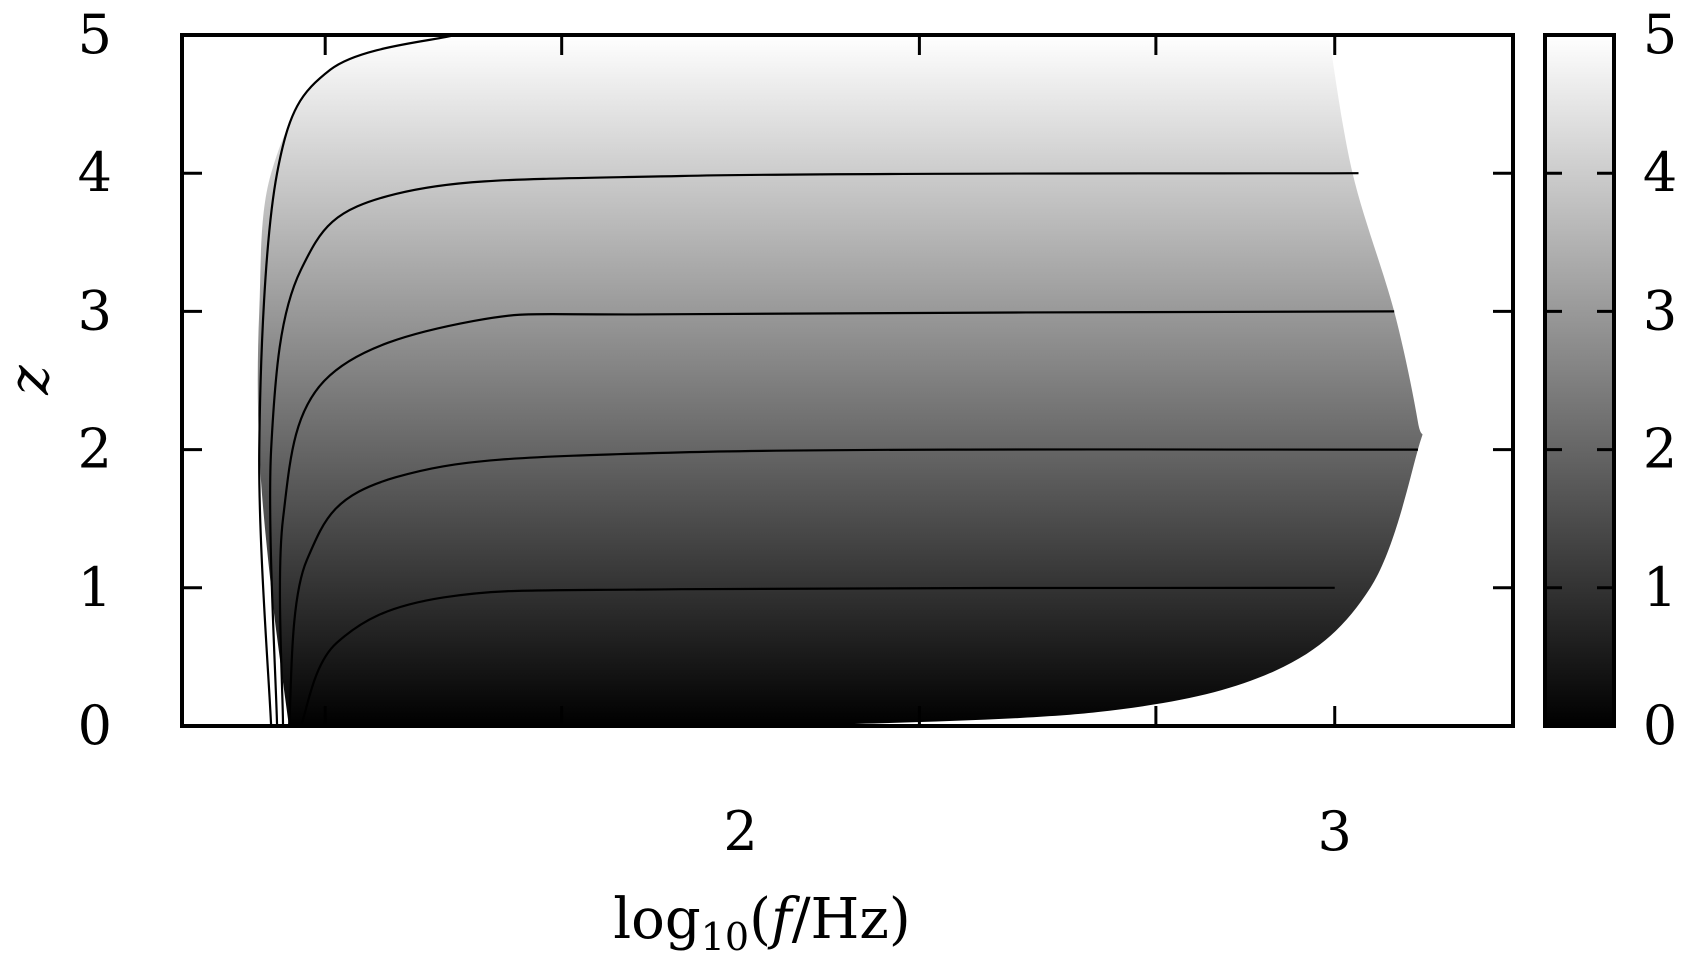 This screenshot has height=956, width=1699. What do you see at coordinates (95, 725) in the screenshot?
I see `y-tick-label-0: 0` at bounding box center [95, 725].